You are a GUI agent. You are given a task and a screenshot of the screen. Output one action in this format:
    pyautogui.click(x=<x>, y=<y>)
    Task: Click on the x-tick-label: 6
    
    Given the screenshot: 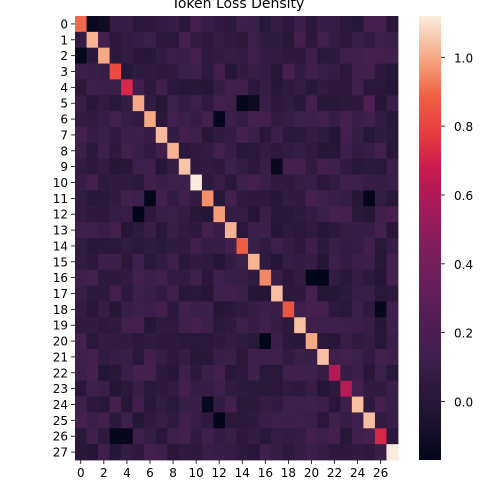 What is the action you would take?
    pyautogui.click(x=150, y=473)
    